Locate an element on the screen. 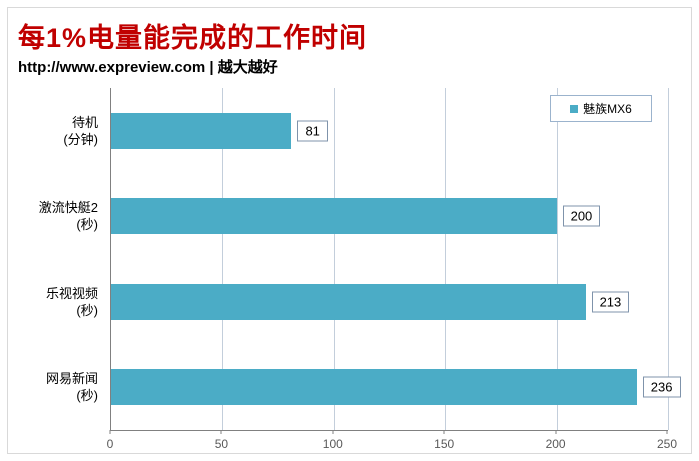 Image resolution: width=699 pixels, height=461 pixels. data-label: 81 is located at coordinates (312, 131).